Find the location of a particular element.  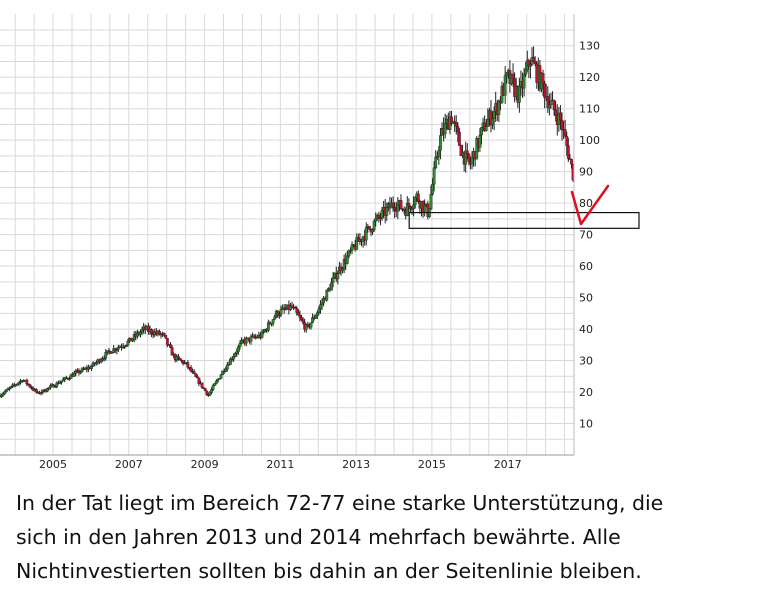

checkmark-annotation is located at coordinates (590, 205).